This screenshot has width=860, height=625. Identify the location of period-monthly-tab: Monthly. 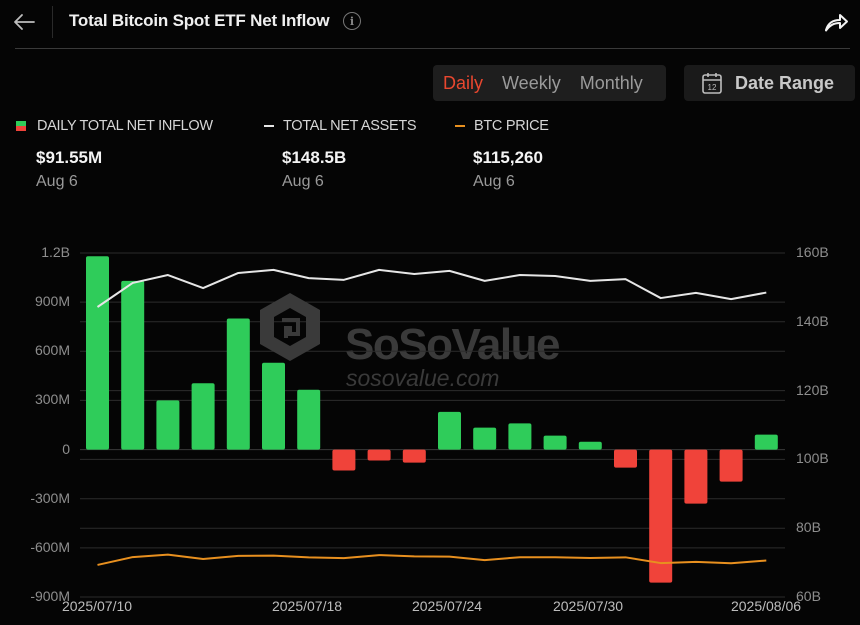
(611, 82).